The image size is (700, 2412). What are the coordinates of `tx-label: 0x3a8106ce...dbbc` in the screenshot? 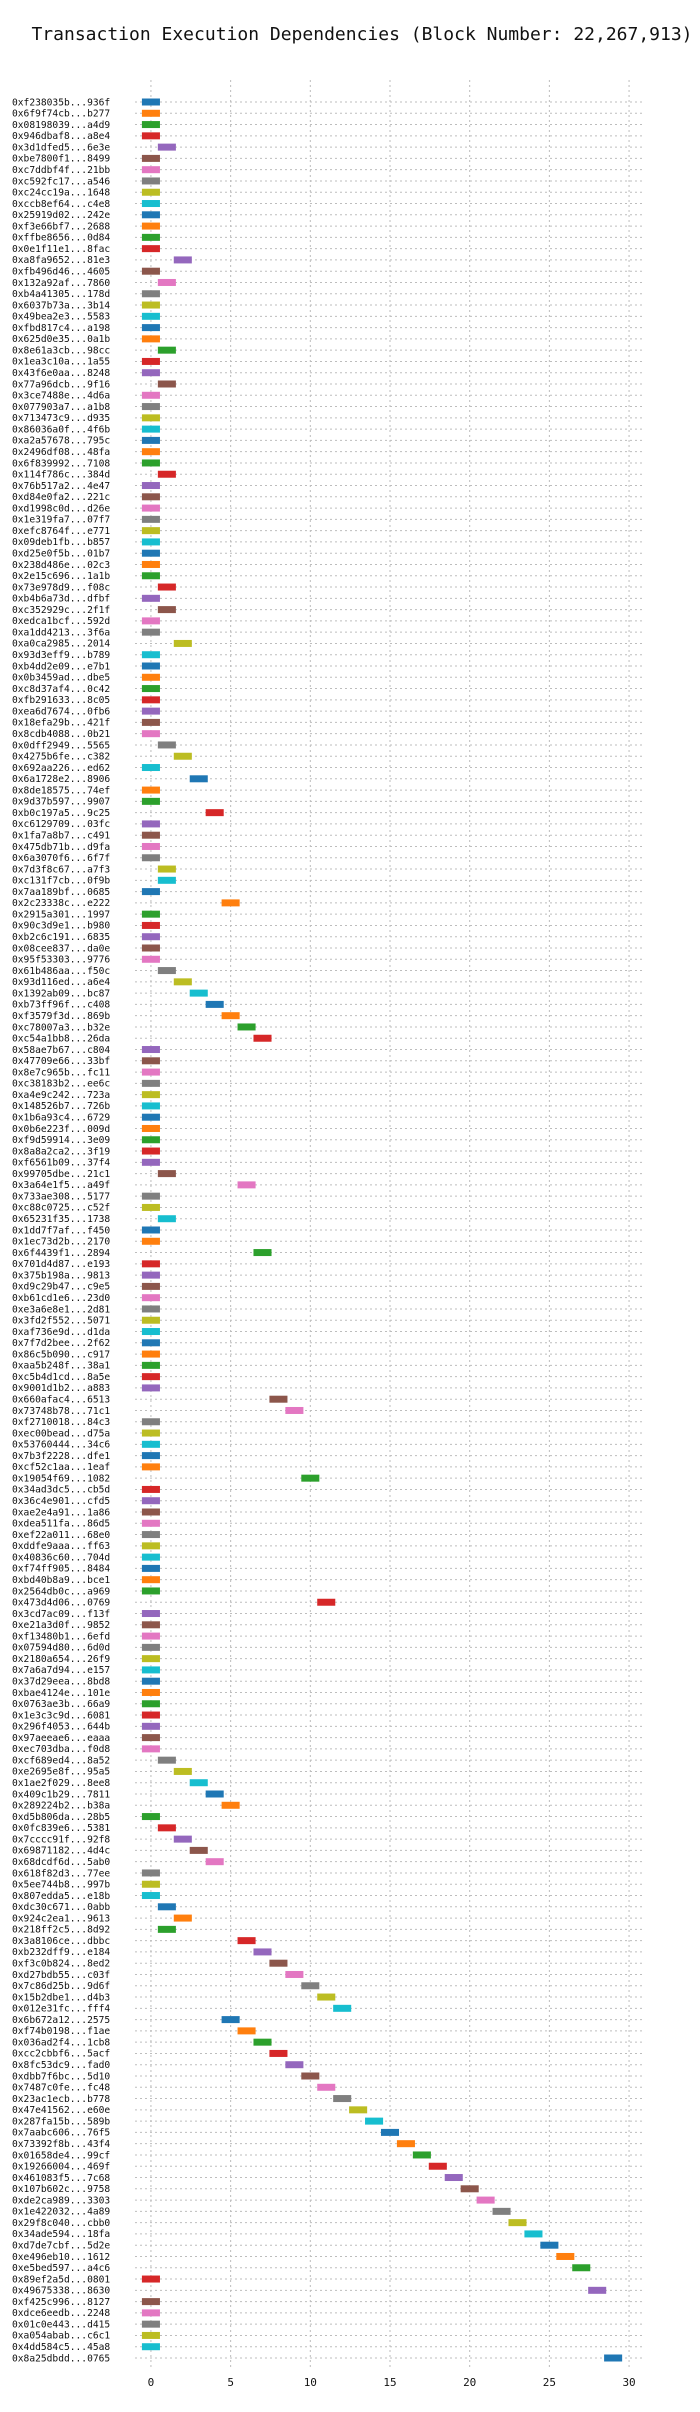 It's located at (61, 1941).